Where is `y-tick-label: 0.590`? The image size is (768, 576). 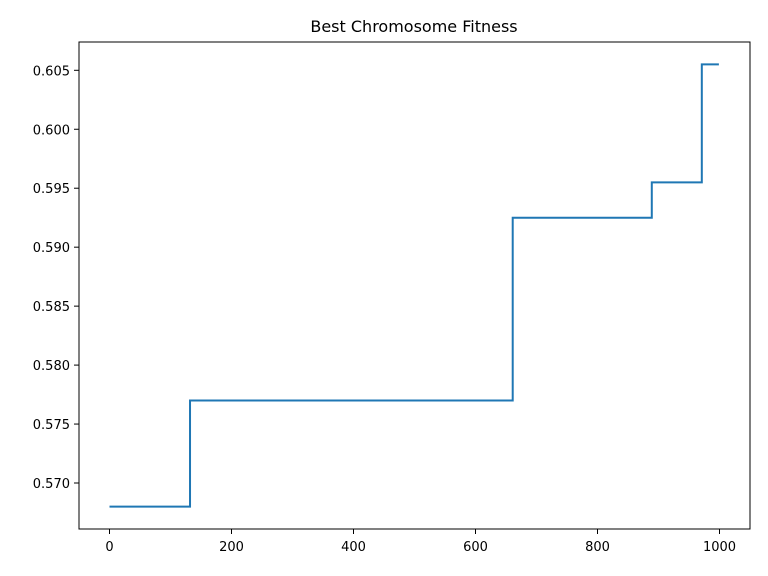 y-tick-label: 0.590 is located at coordinates (51, 248).